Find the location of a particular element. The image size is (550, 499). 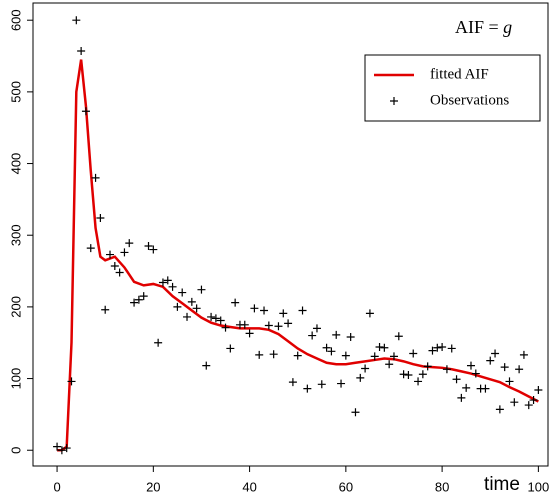

x-tick-label: 60 is located at coordinates (346, 486).